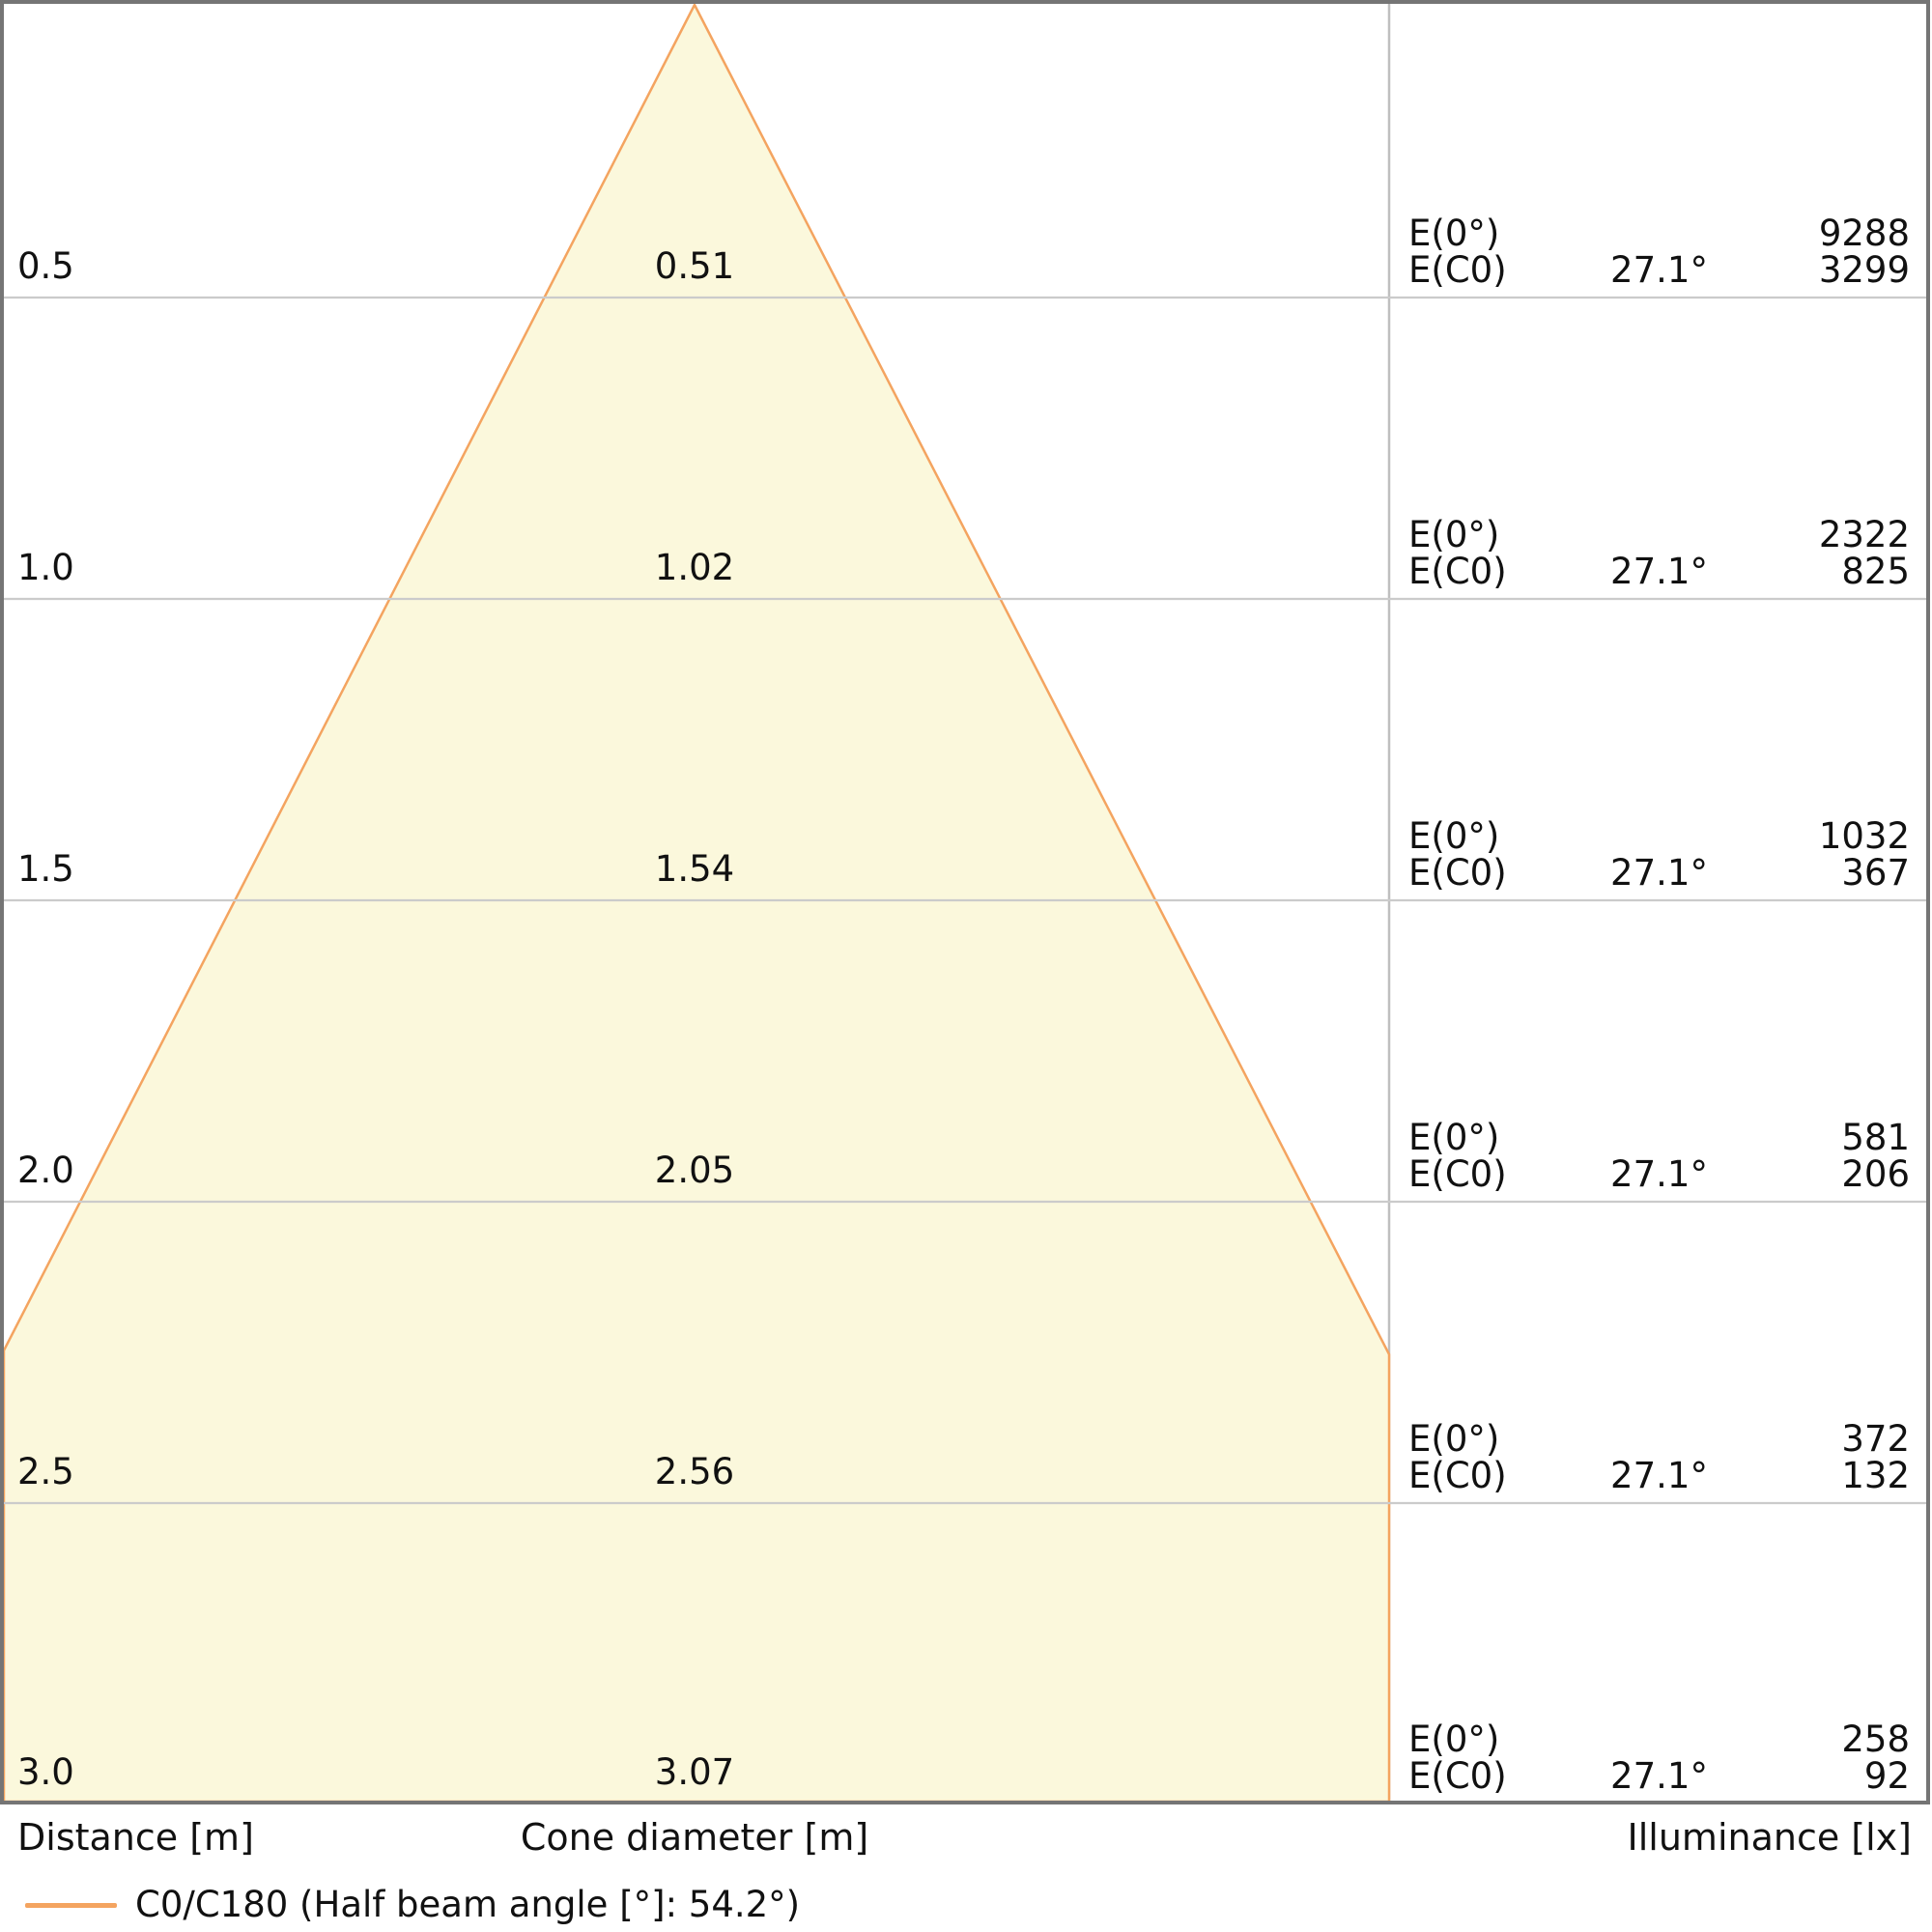 The width and height of the screenshot is (1932, 1932). What do you see at coordinates (1864, 836) in the screenshot?
I see `e0-value: 1032` at bounding box center [1864, 836].